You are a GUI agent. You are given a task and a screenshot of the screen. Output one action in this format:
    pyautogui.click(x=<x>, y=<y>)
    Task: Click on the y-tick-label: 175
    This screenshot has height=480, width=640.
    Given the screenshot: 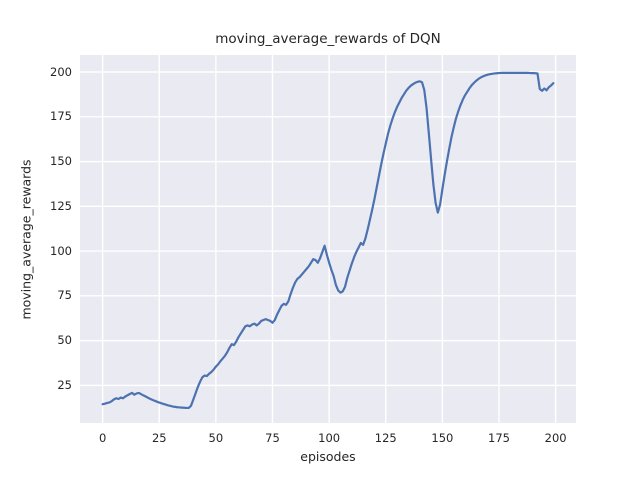 What is the action you would take?
    pyautogui.click(x=61, y=116)
    